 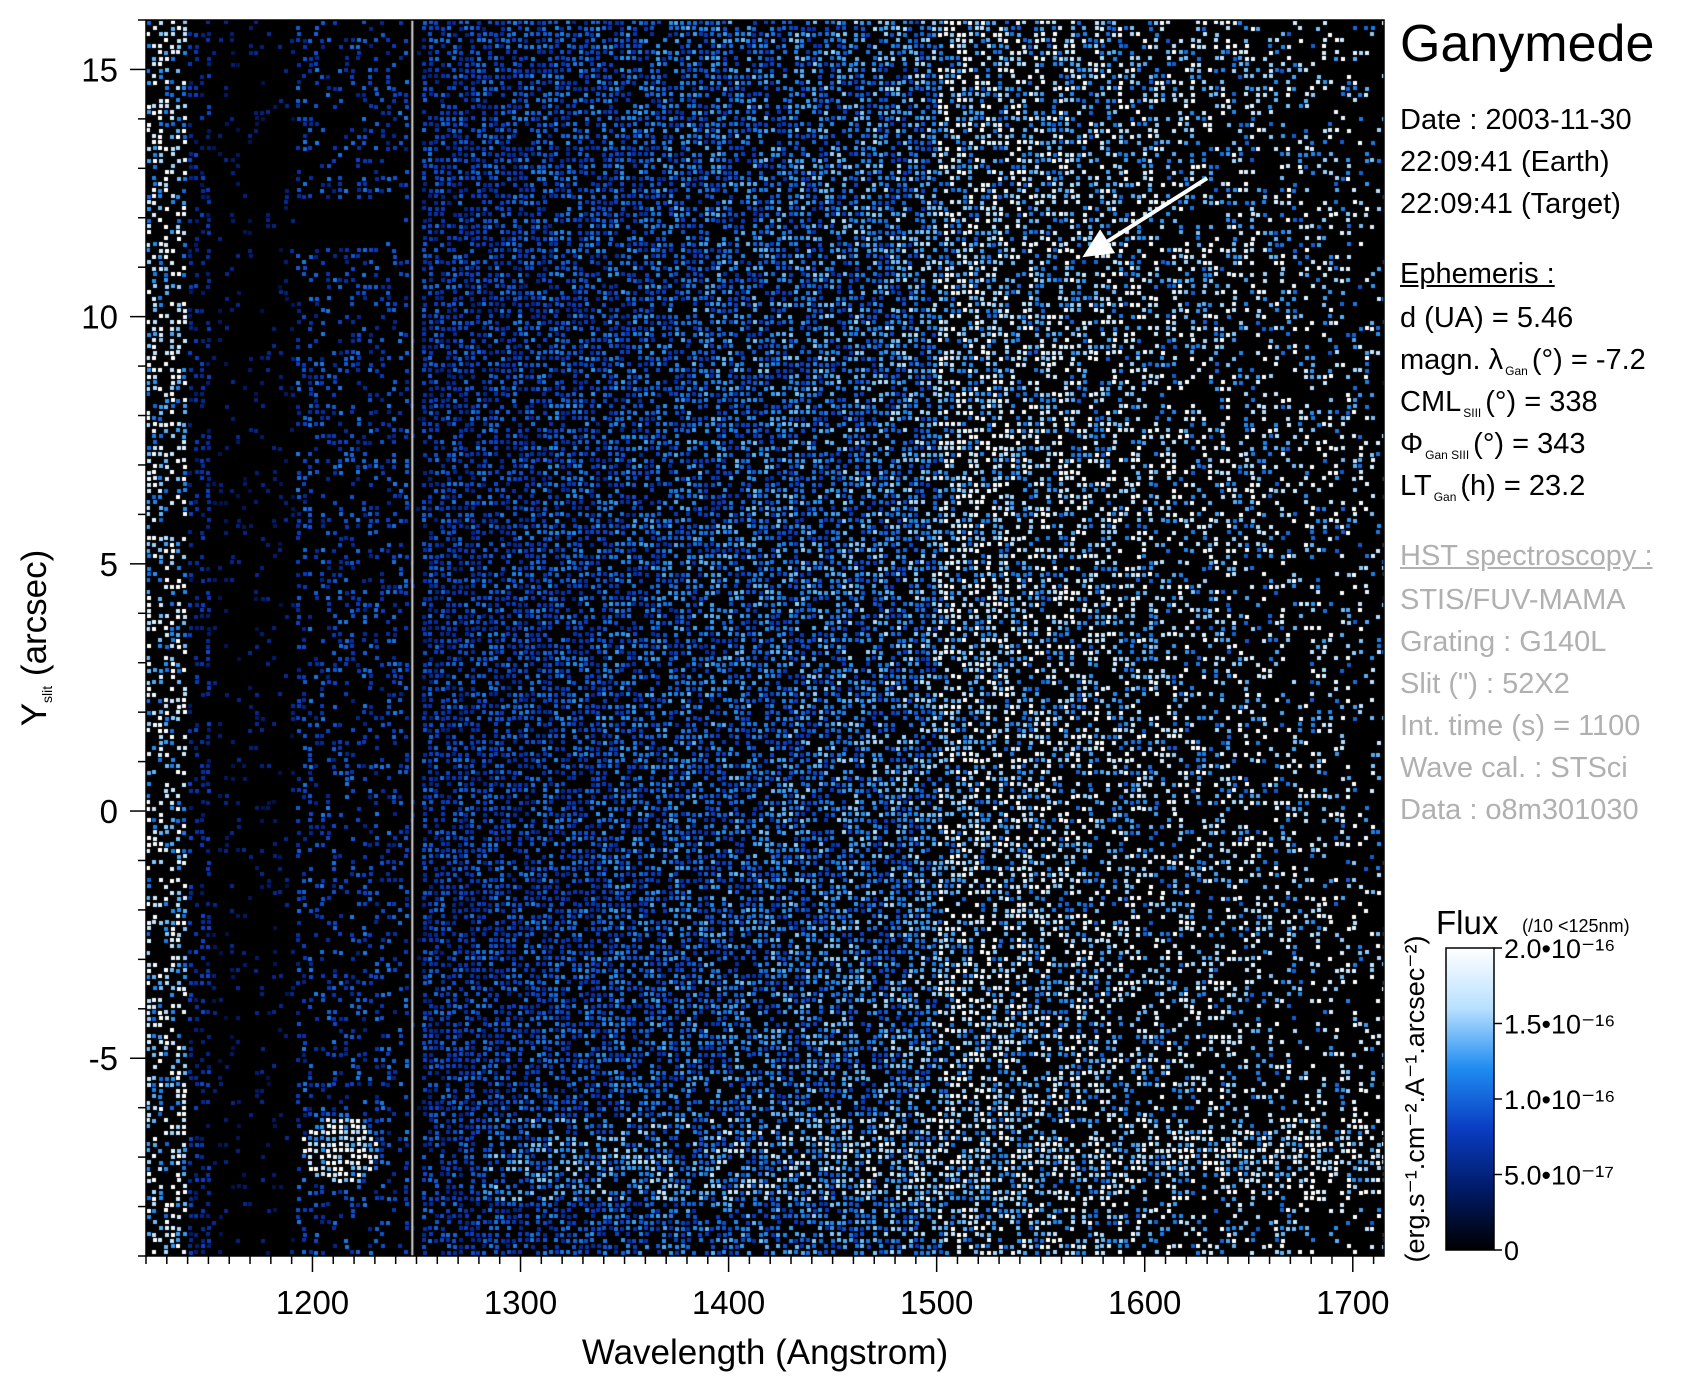 What do you see at coordinates (1477, 274) in the screenshot?
I see `ephemeris-heading: Ephemeris :` at bounding box center [1477, 274].